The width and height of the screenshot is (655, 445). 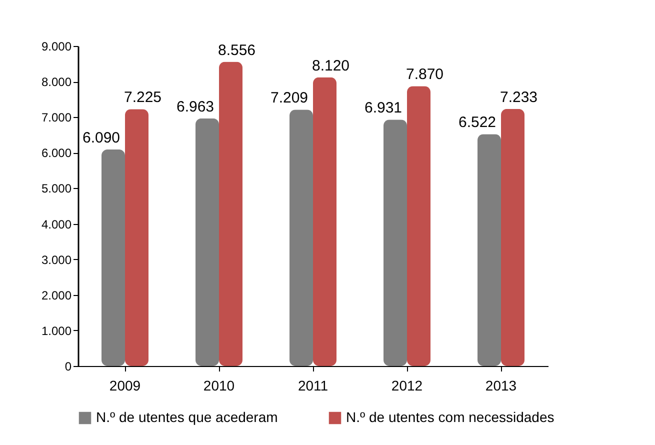 I want to click on x-tick-label: 2013, so click(x=501, y=386).